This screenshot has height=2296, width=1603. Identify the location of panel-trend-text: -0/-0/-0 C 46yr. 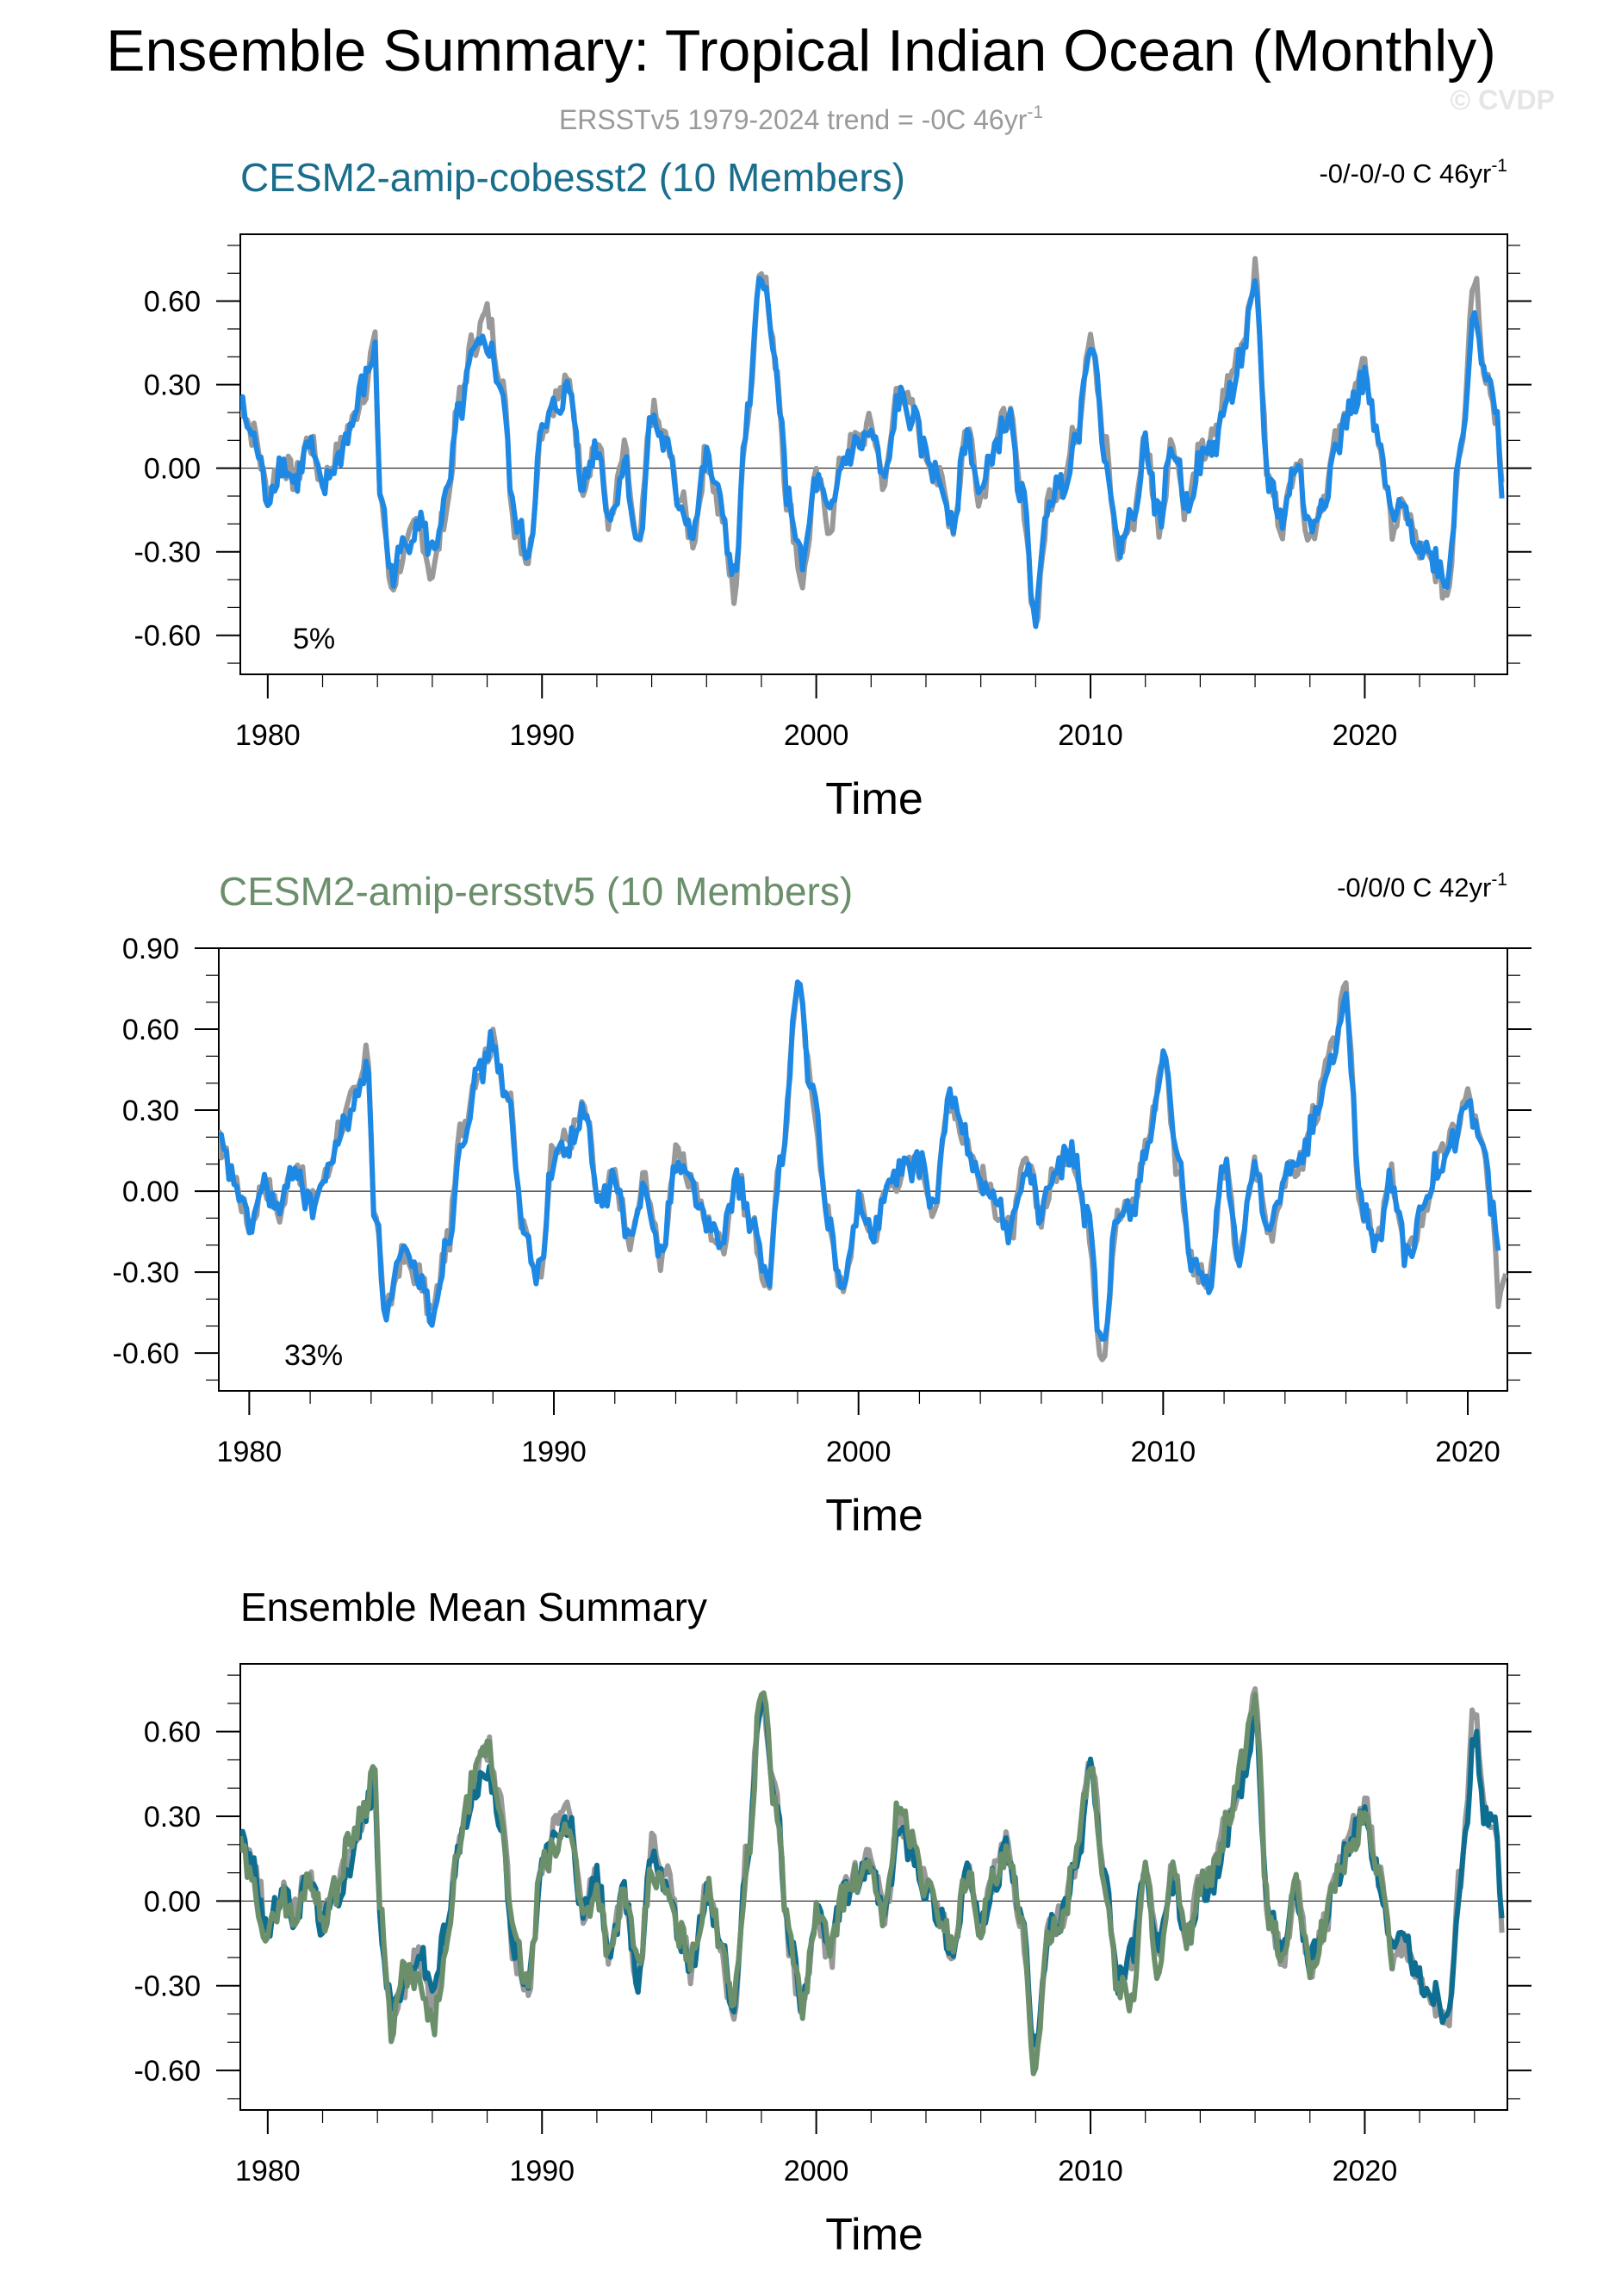
(1405, 173).